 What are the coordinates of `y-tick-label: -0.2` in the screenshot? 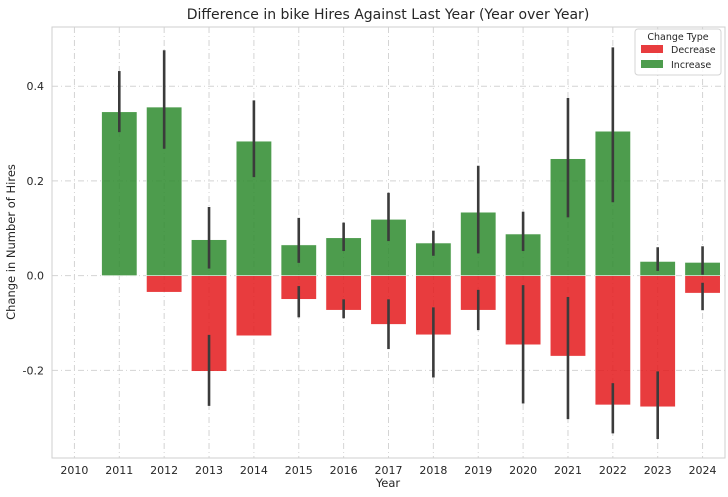 It's located at (33, 370).